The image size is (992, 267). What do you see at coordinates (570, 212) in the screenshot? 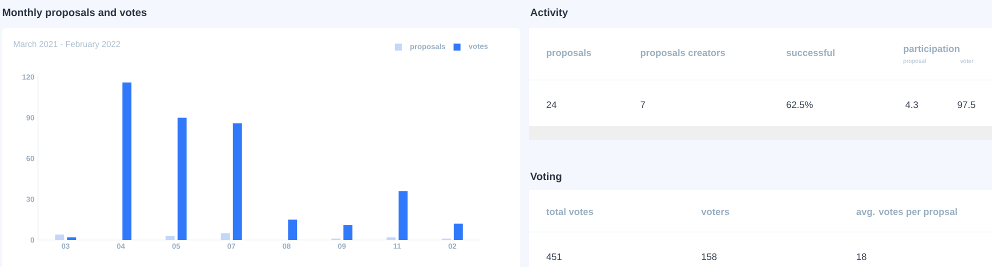
I see `text: total votes` at bounding box center [570, 212].